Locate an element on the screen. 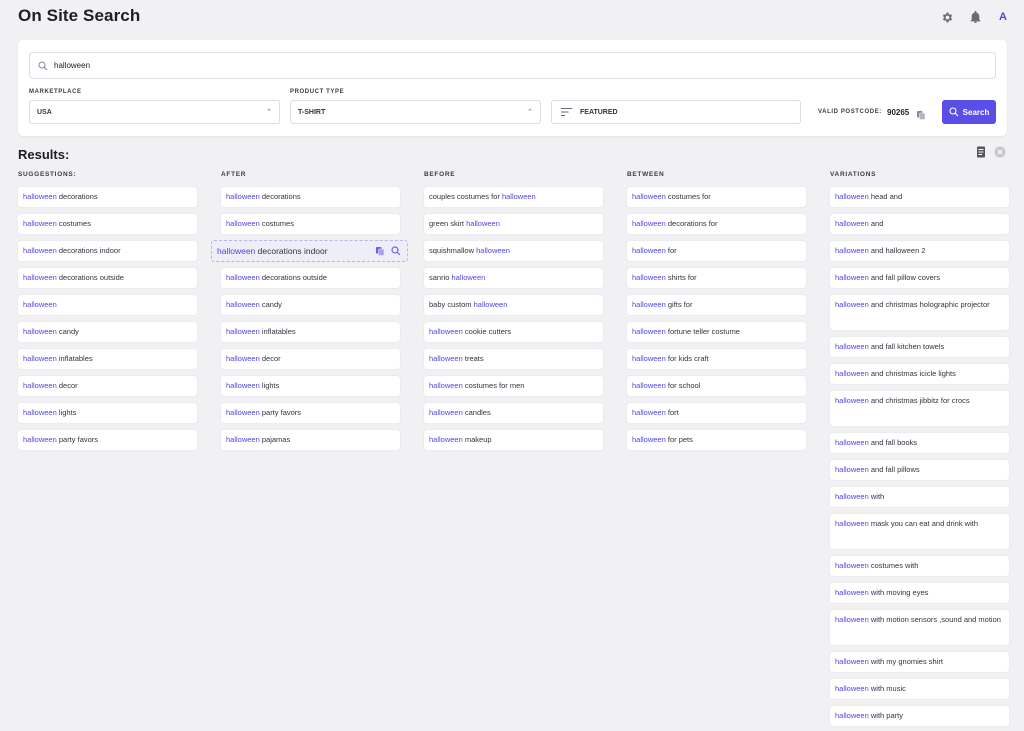 Image resolution: width=1024 pixels, height=731 pixels. result-text-suffix: and halloween 2 is located at coordinates (897, 250).